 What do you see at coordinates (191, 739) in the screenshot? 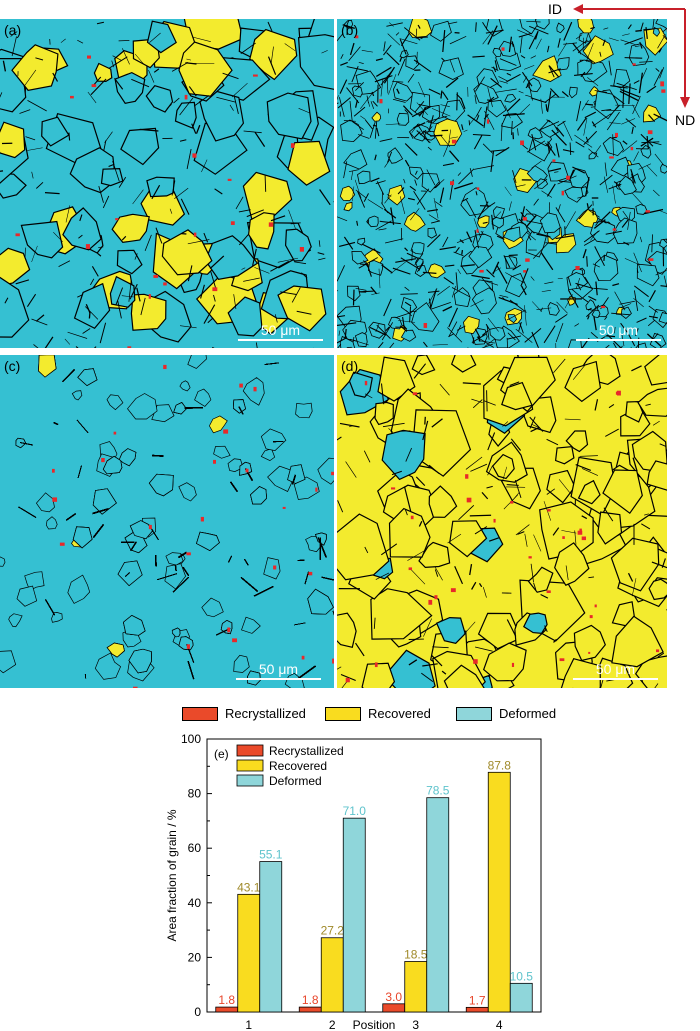
I see `y-tick-label: 100` at bounding box center [191, 739].